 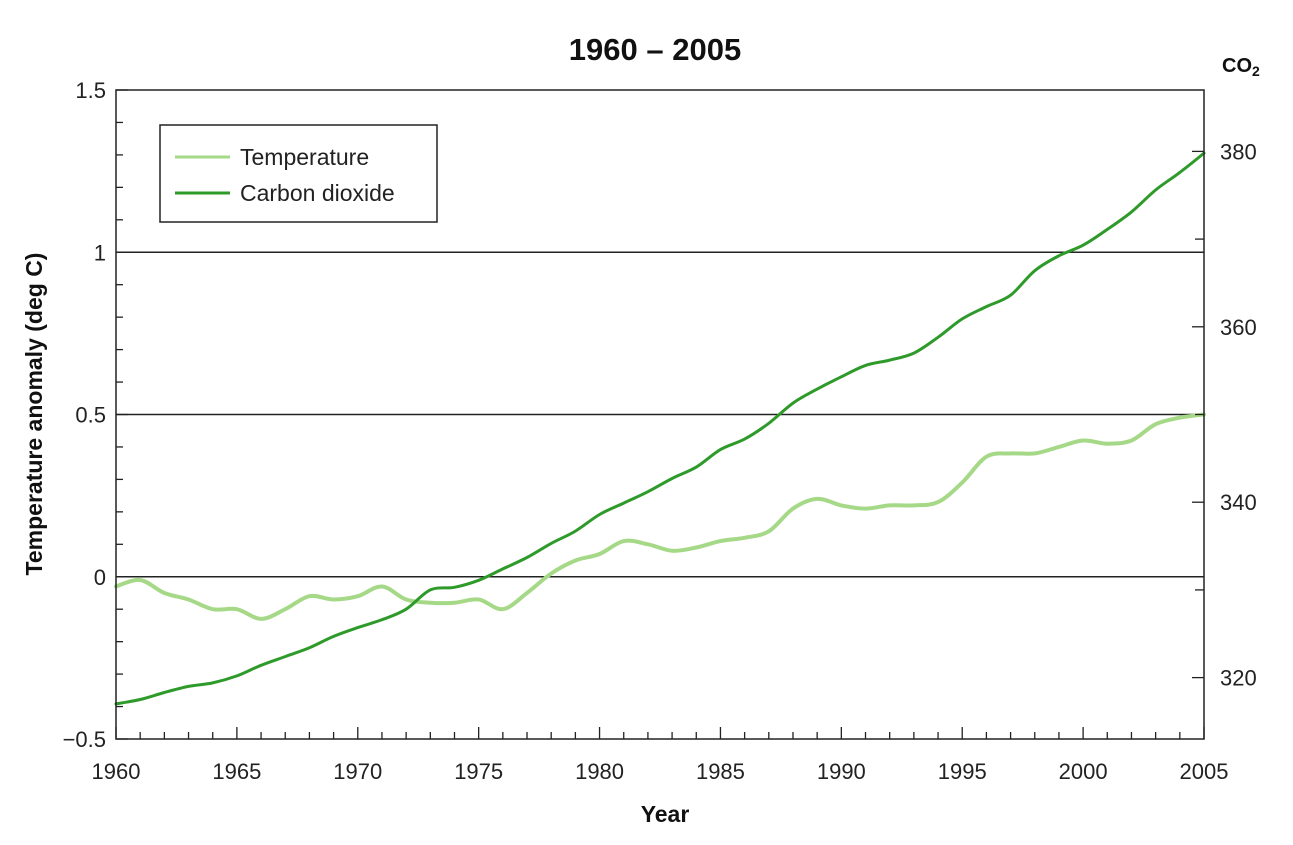 I want to click on left-y-axis: −0.5 0 0.5 1 1.5, so click(x=95, y=415).